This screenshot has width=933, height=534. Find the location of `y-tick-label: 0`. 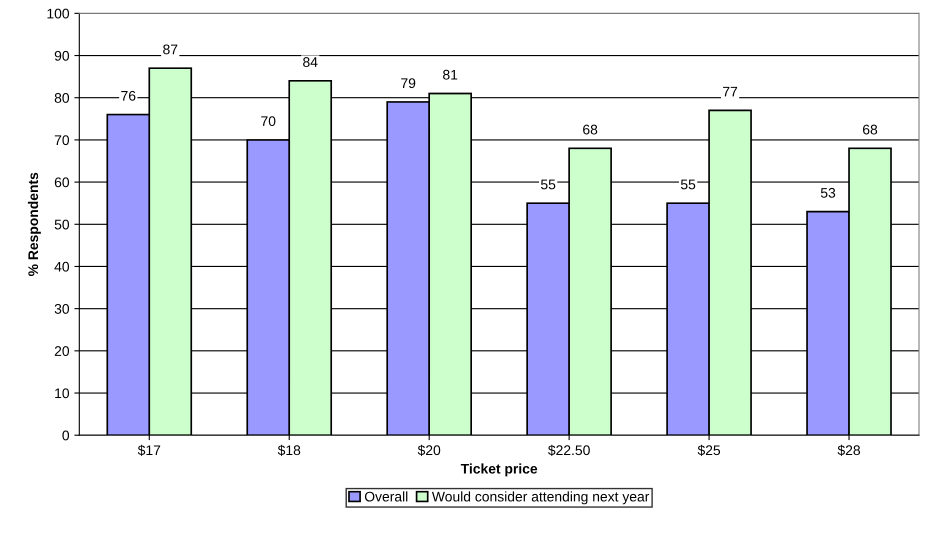

y-tick-label: 0 is located at coordinates (66, 435).